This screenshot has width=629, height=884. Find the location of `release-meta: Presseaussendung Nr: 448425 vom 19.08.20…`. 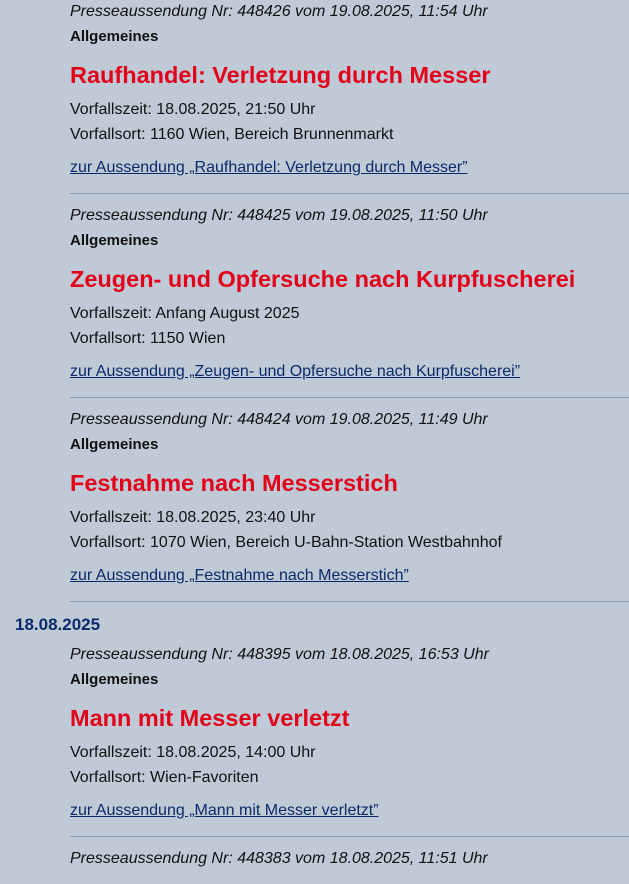

release-meta: Presseaussendung Nr: 448425 vom 19.08.20… is located at coordinates (279, 215).